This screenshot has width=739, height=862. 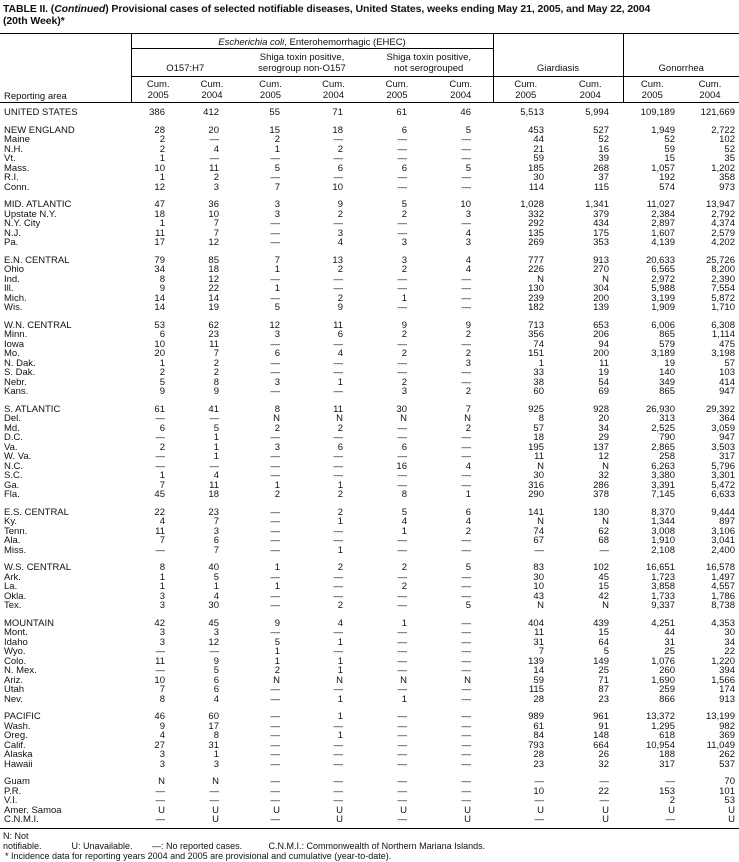 I want to click on table-row: N. Dak. 1 2— — —3 1 11 19 57, so click(x=369, y=363).